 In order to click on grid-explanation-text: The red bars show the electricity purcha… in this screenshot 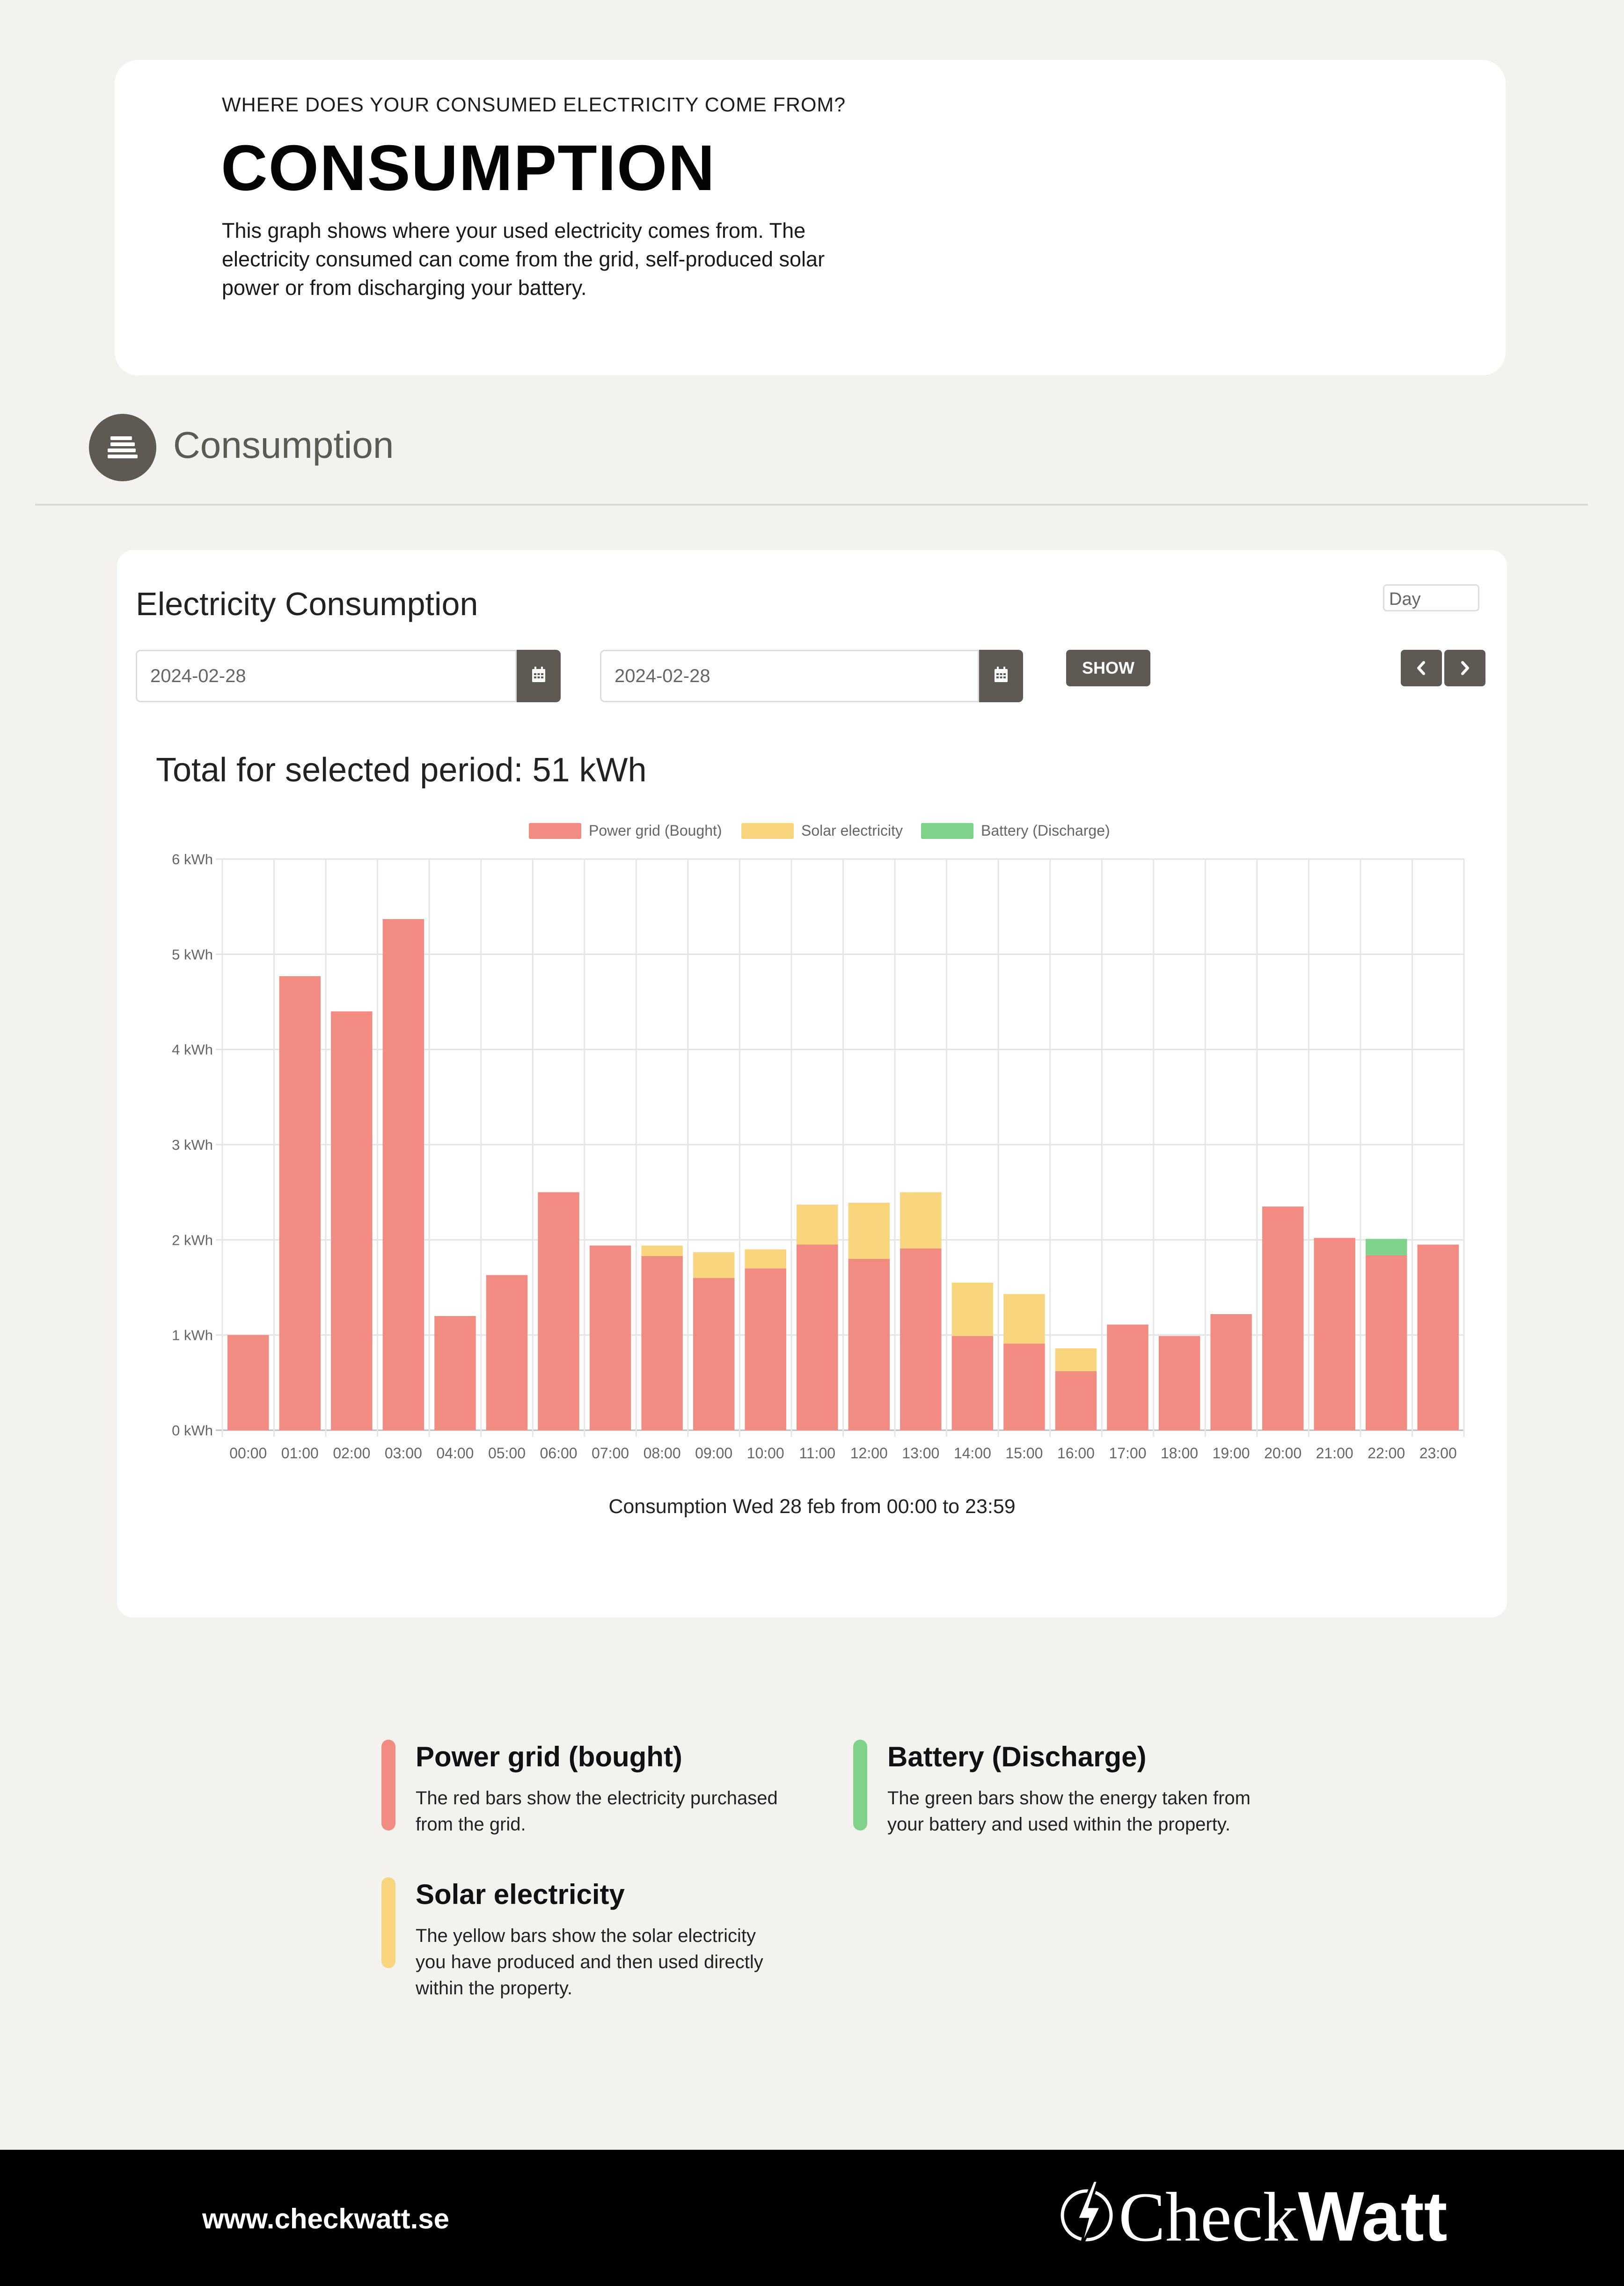, I will do `click(597, 1811)`.